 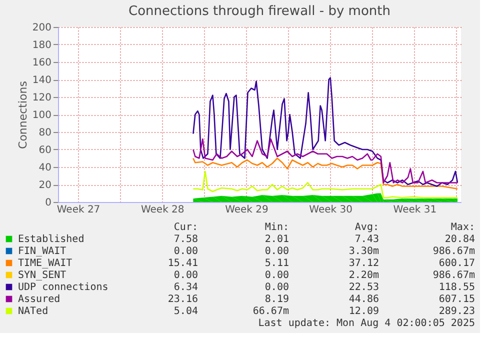 I want to click on legend-label: SYN_SENT, so click(x=42, y=275).